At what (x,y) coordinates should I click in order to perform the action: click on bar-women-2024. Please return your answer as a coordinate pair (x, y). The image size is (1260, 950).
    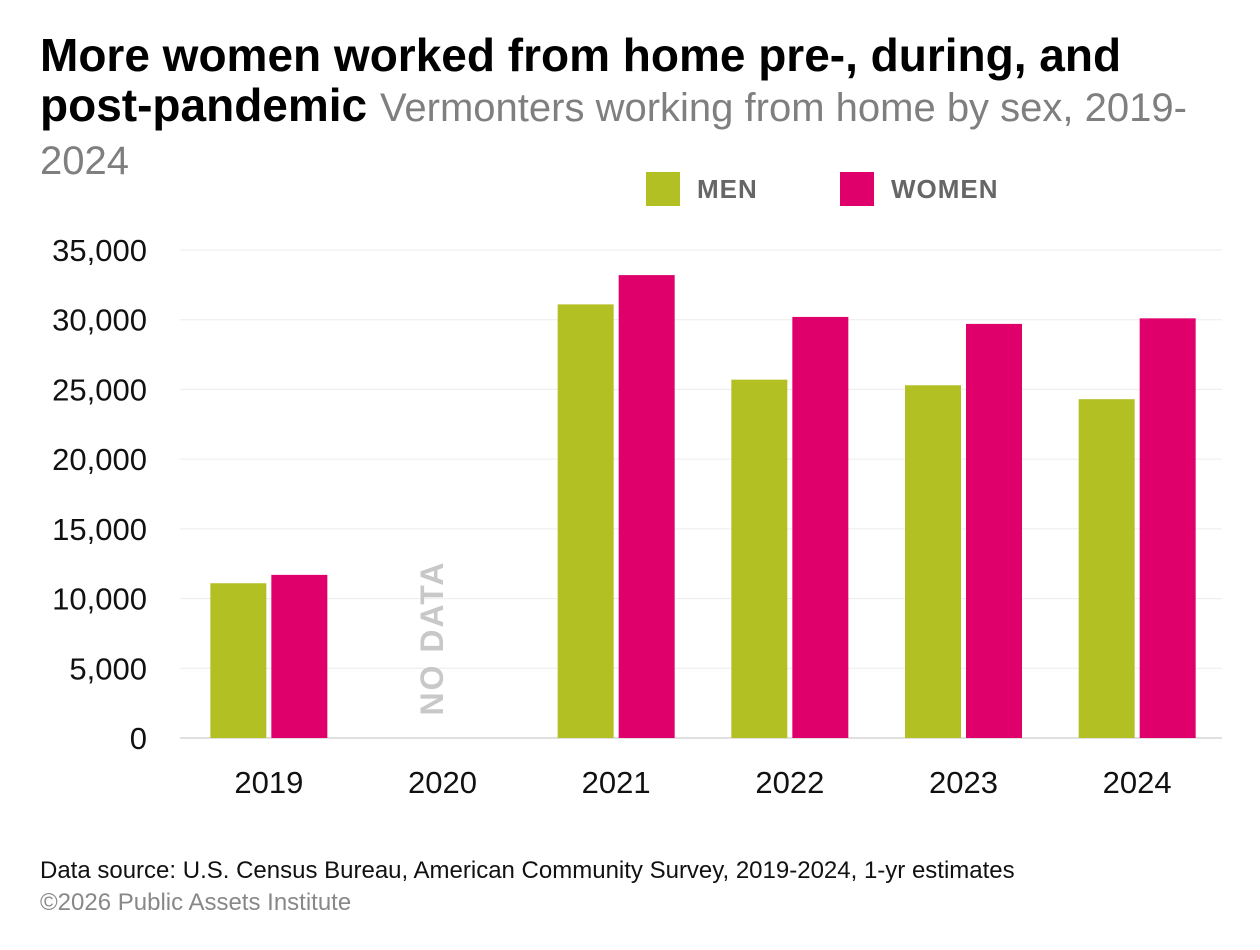
    Looking at the image, I should click on (1167, 528).